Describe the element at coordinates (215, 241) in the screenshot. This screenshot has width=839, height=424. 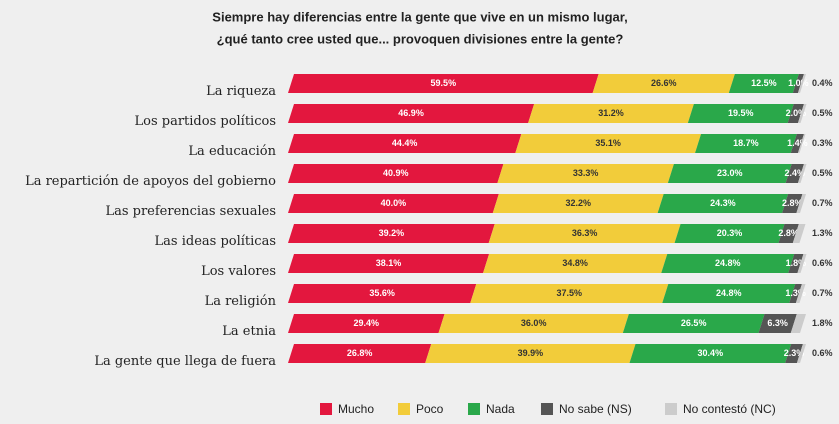
I see `category-label: Las ideas políticas` at that location.